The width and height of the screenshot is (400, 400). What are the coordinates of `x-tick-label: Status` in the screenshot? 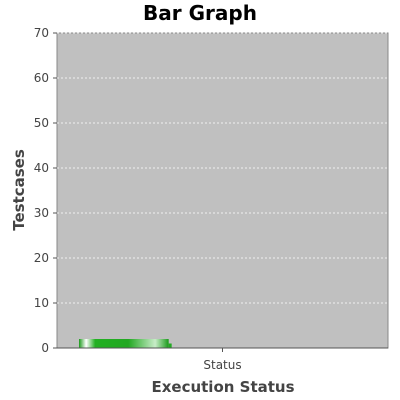 It's located at (222, 365).